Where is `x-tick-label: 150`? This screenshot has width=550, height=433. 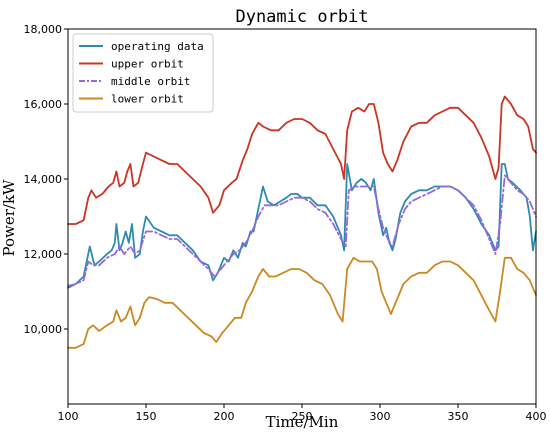
x-tick-label: 150 is located at coordinates (146, 416).